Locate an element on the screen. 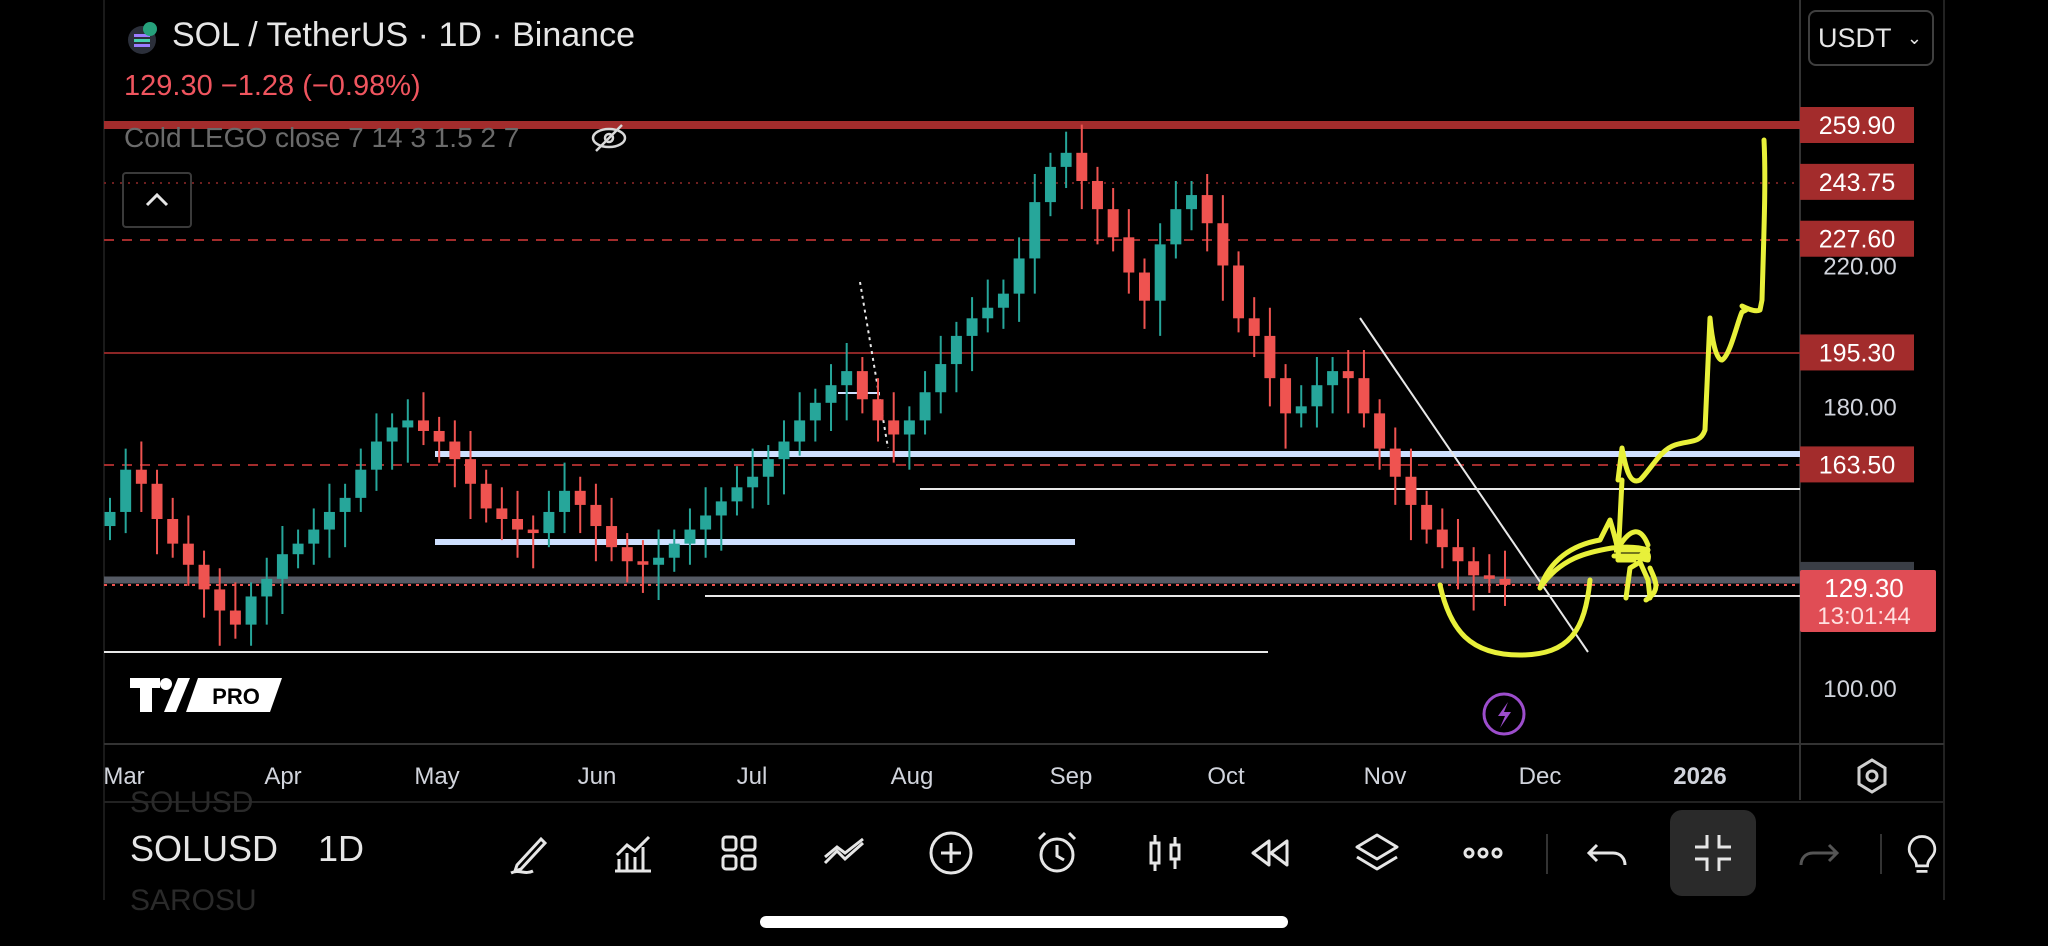 This screenshot has height=946, width=2048. compare-button is located at coordinates (845, 853).